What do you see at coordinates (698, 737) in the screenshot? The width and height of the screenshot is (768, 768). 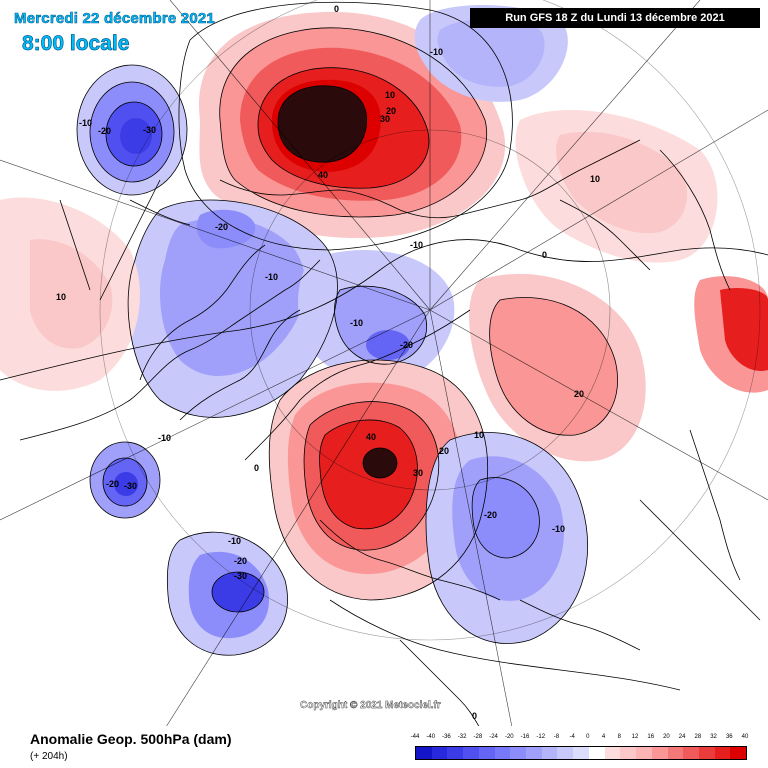 I see `legend-label: 28` at bounding box center [698, 737].